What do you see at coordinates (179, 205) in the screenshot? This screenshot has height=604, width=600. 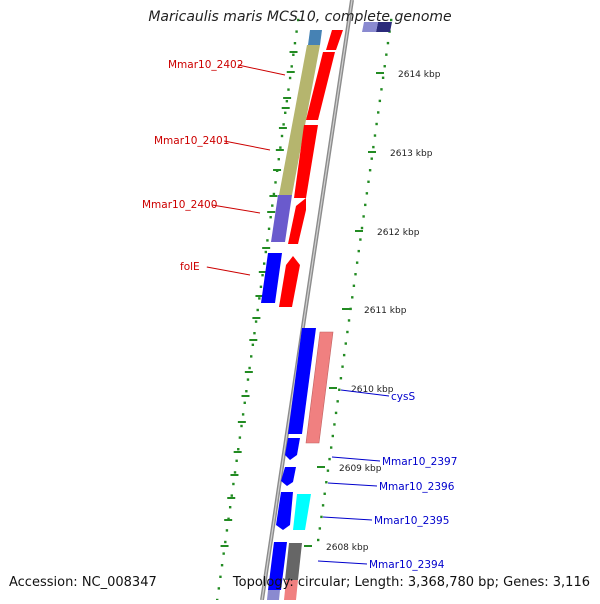 I see `left-feature-label: Mmar10_2400` at bounding box center [179, 205].